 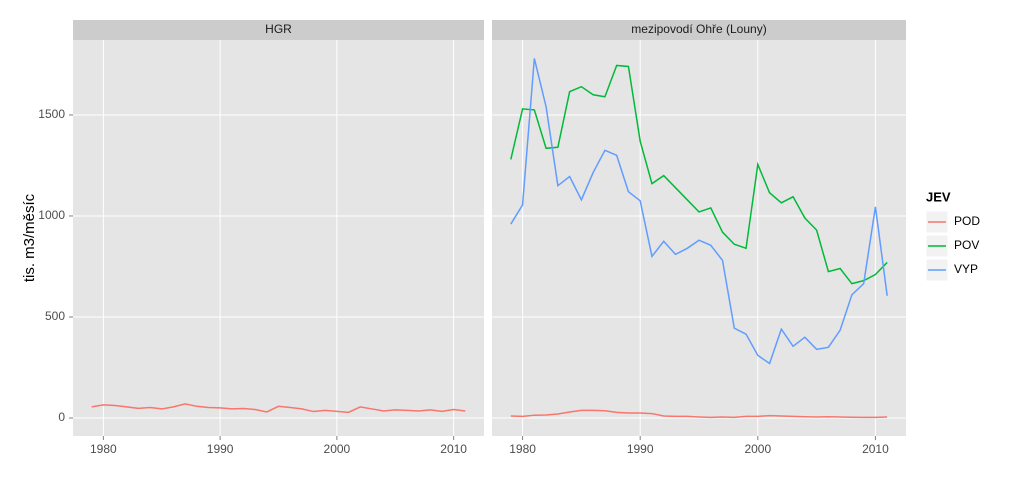 I want to click on strip-title: mezipovodí Ohře (Louny), so click(x=698, y=29).